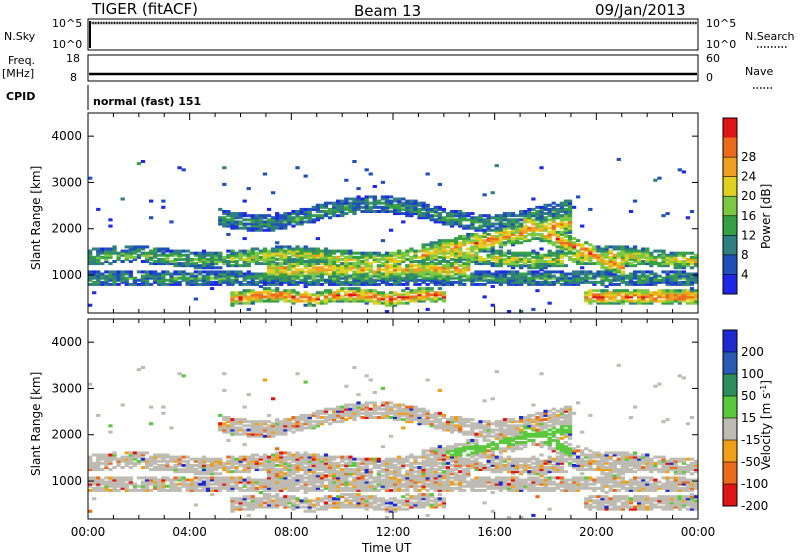  Describe the element at coordinates (748, 396) in the screenshot. I see `colorbar-tick-label: 50` at that location.